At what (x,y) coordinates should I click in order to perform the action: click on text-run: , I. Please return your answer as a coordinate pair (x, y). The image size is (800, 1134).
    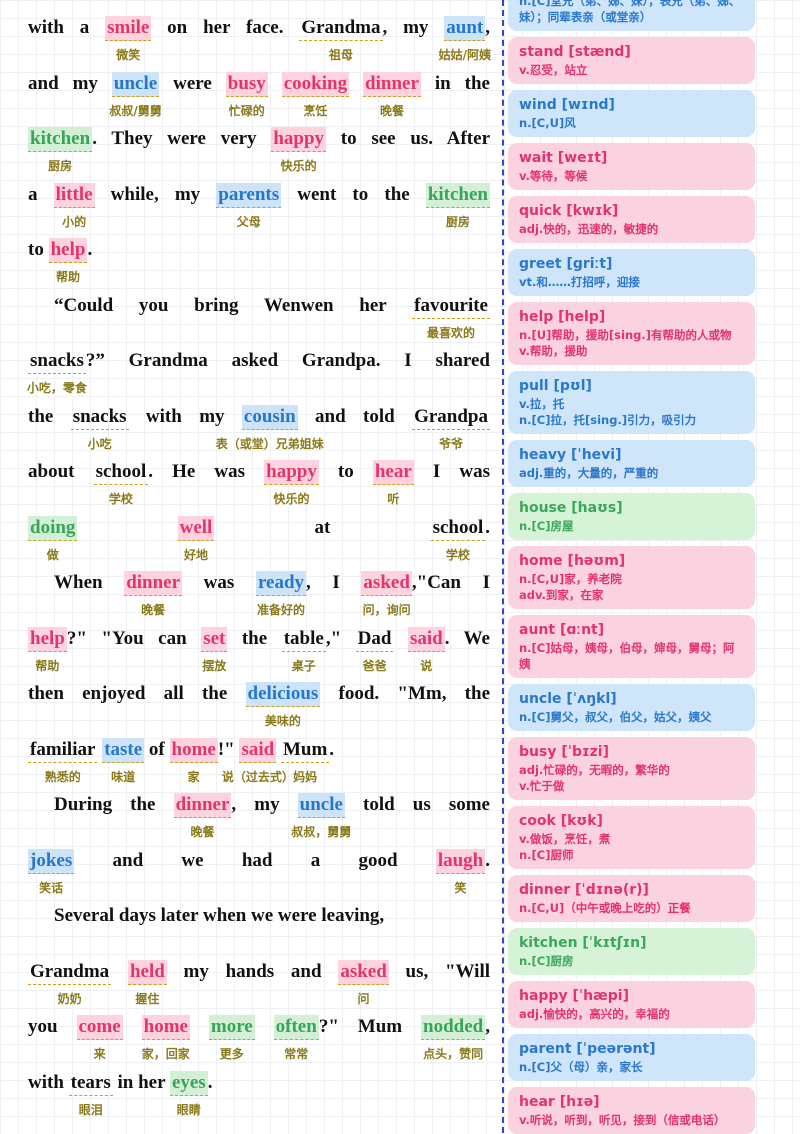
    Looking at the image, I should click on (334, 582).